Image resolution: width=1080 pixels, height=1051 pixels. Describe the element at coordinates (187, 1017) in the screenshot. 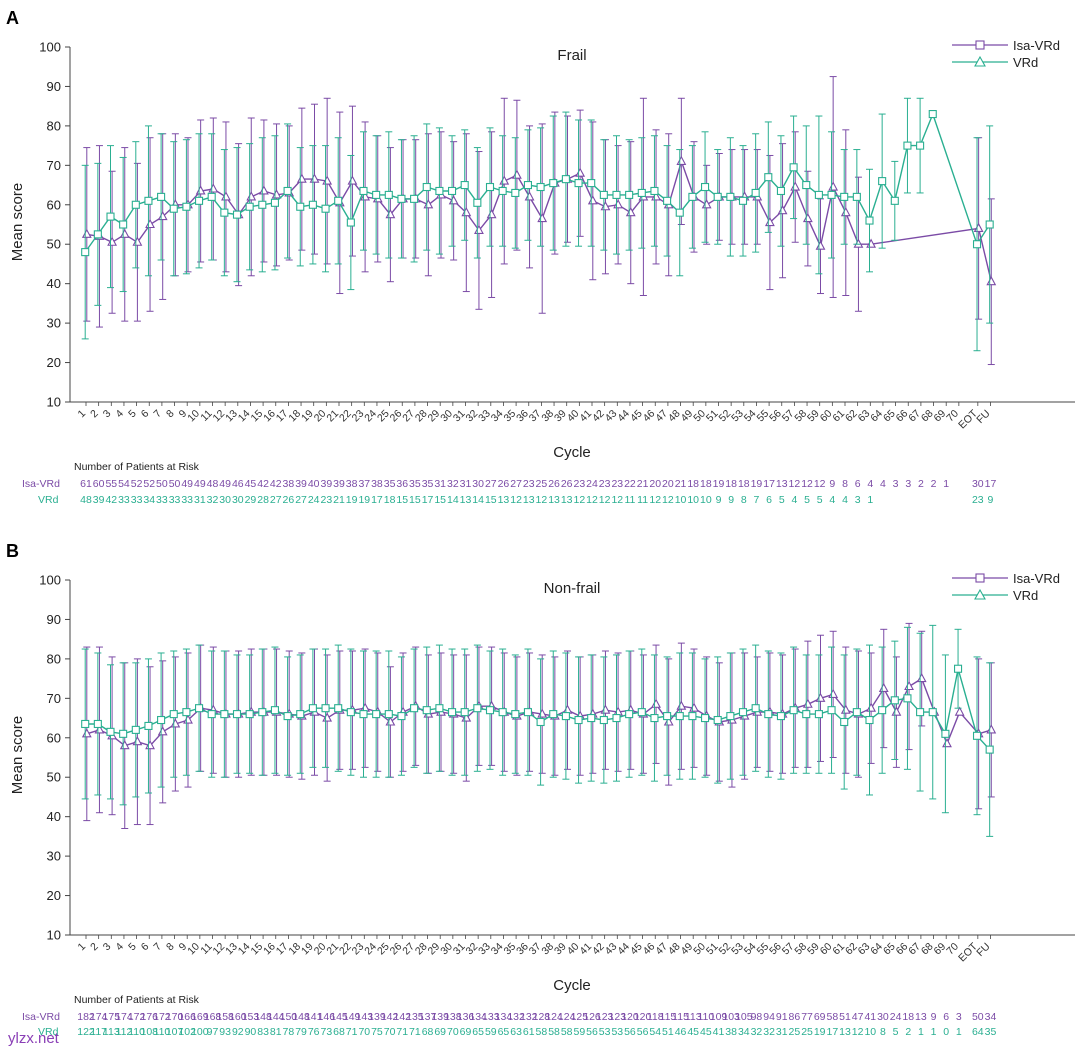

I see `risk-count-isa-vrd: 166` at that location.